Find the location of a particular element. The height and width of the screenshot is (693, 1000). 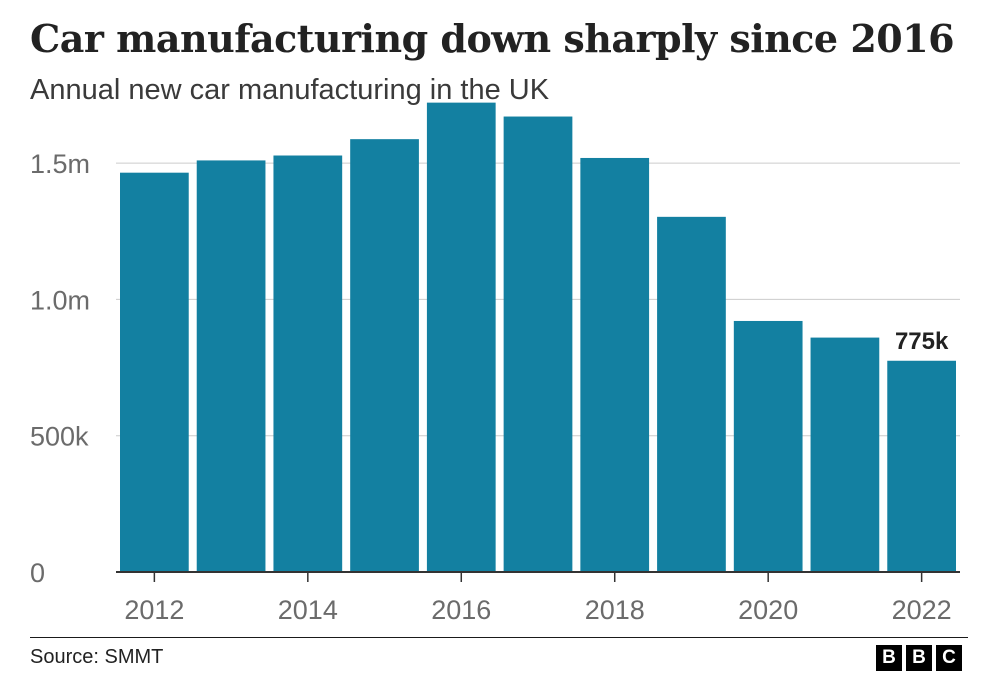

bar-2013 is located at coordinates (231, 366).